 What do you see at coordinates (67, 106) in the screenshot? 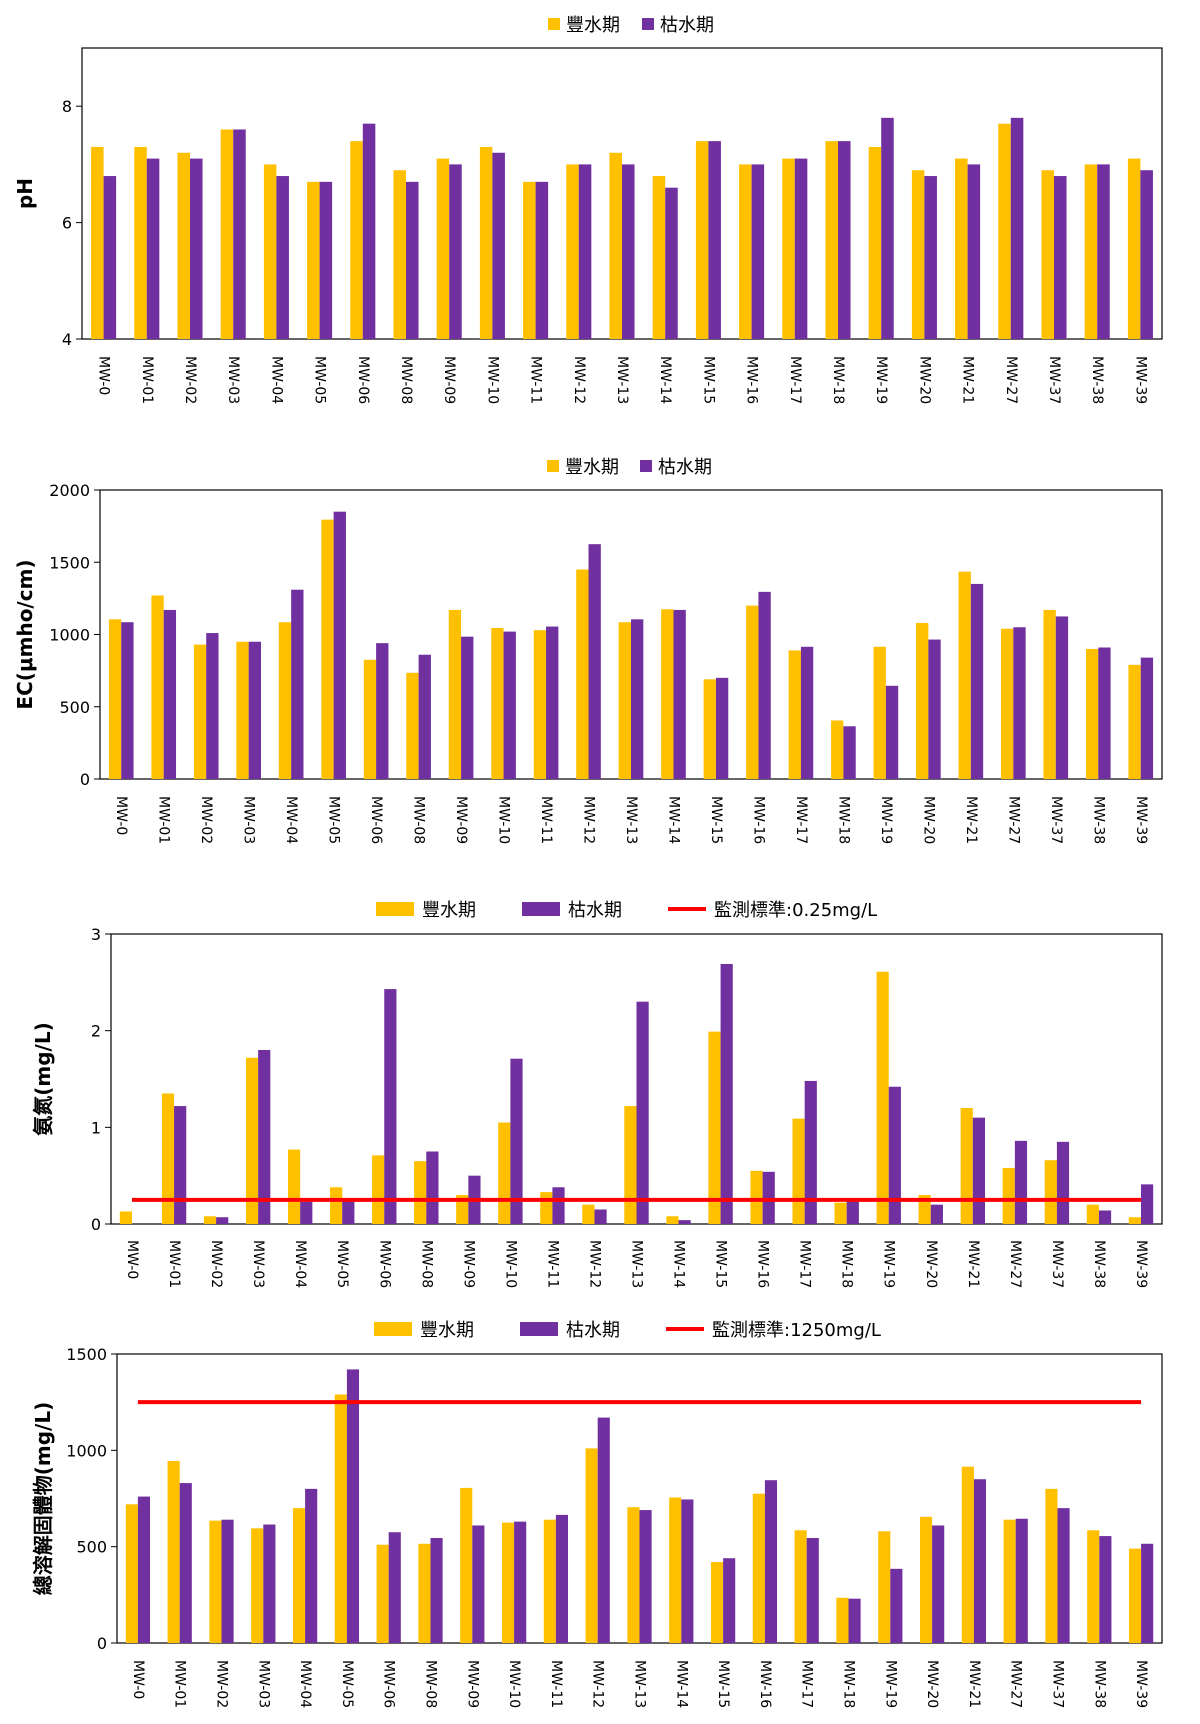
I see `y-tick-label: 8` at bounding box center [67, 106].